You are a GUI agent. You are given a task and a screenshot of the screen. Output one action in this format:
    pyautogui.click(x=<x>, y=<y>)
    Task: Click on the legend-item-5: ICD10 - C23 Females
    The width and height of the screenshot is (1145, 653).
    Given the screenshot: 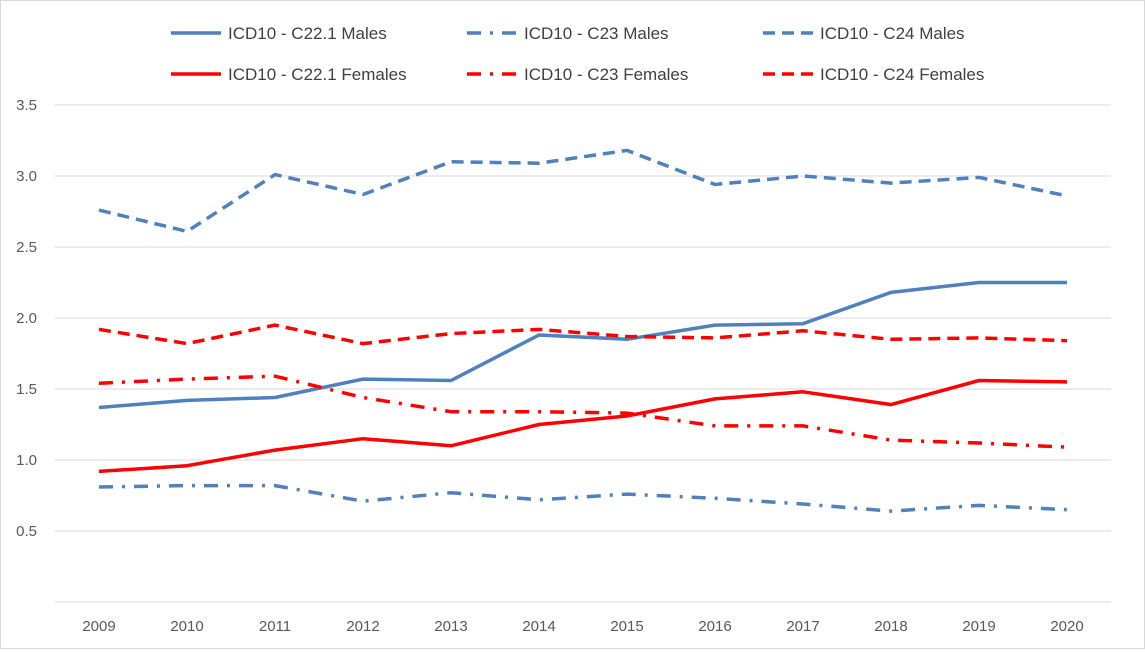 What is the action you would take?
    pyautogui.click(x=577, y=74)
    